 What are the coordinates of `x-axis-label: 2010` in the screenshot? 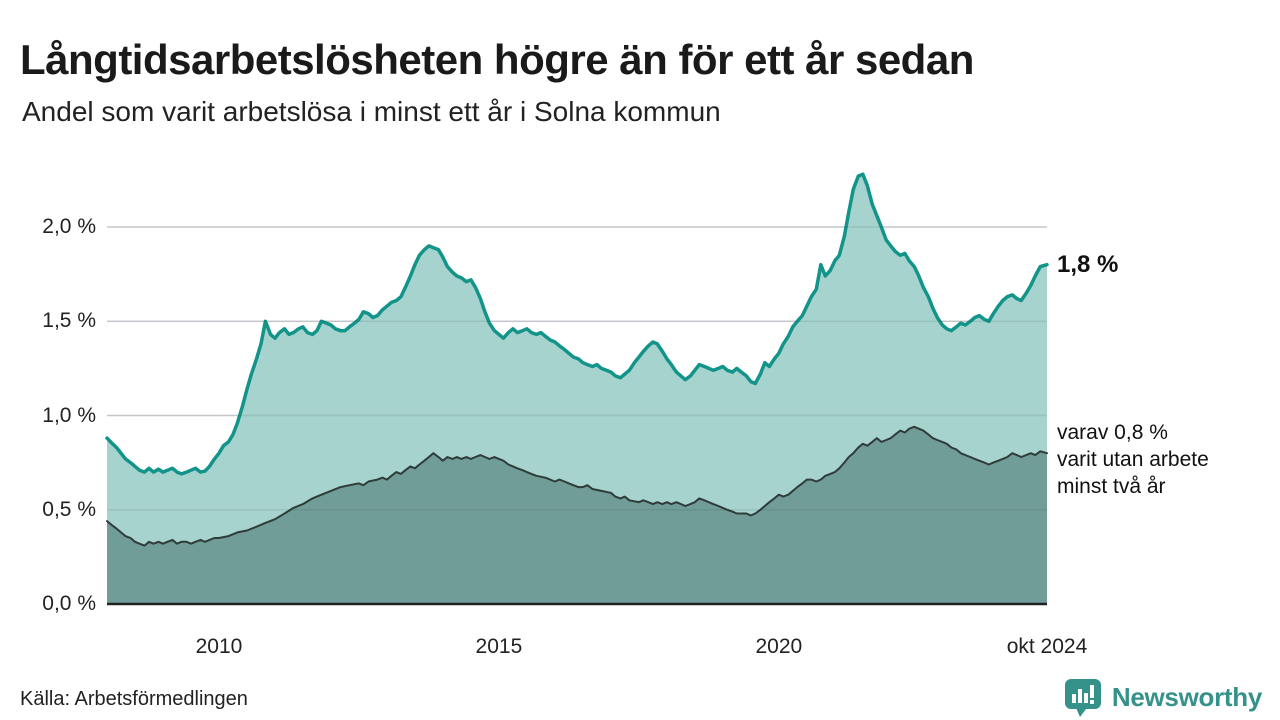 It's located at (219, 646).